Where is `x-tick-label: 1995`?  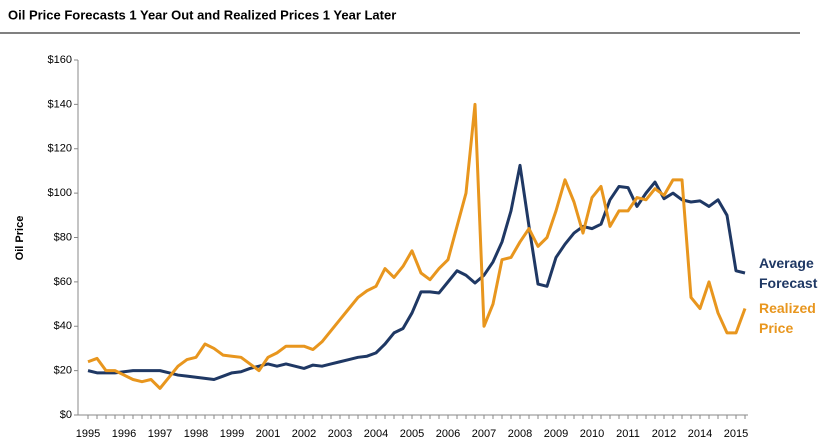 x-tick-label: 1995 is located at coordinates (88, 434).